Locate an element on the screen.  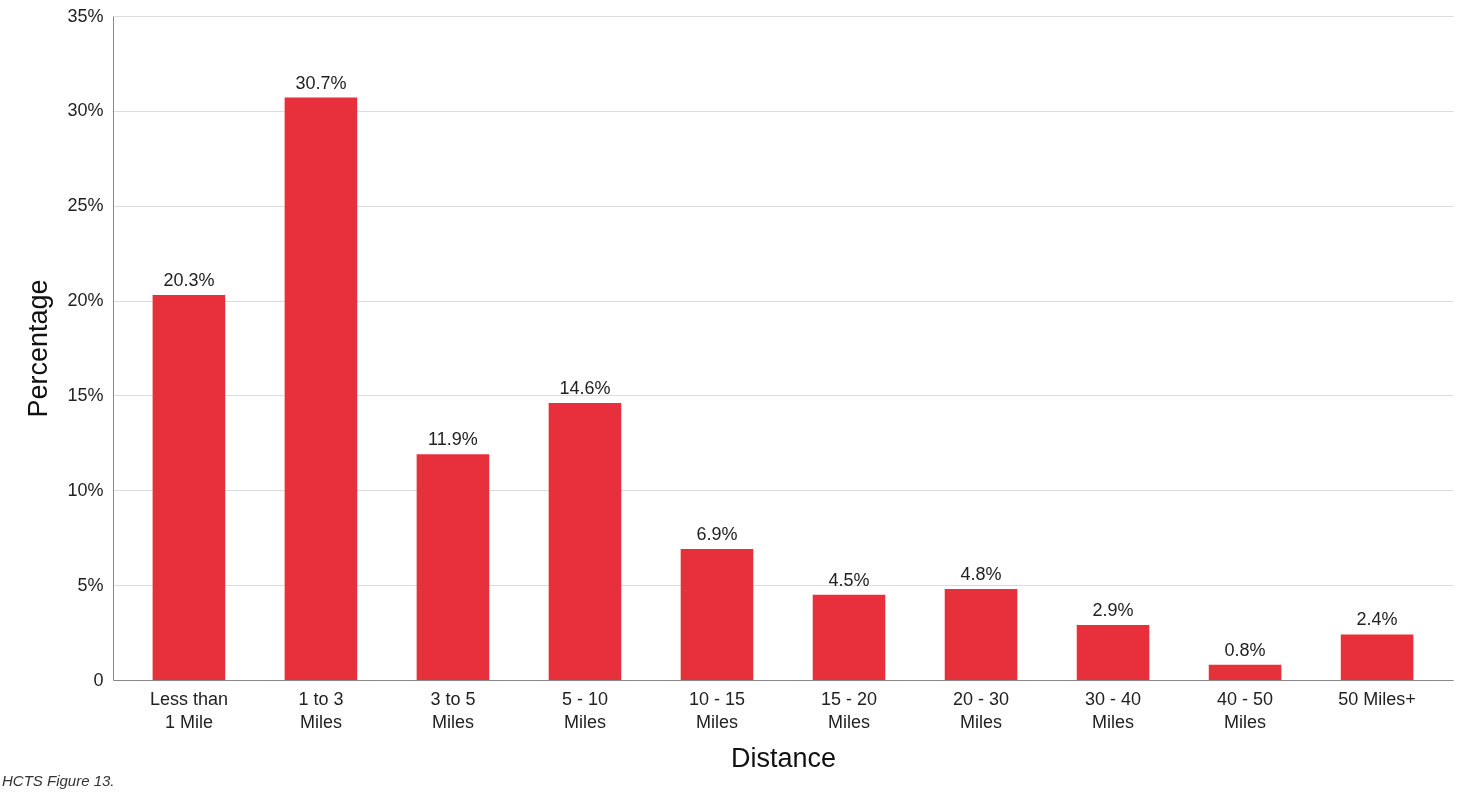
y-tick-label: 35% is located at coordinates (85, 15).